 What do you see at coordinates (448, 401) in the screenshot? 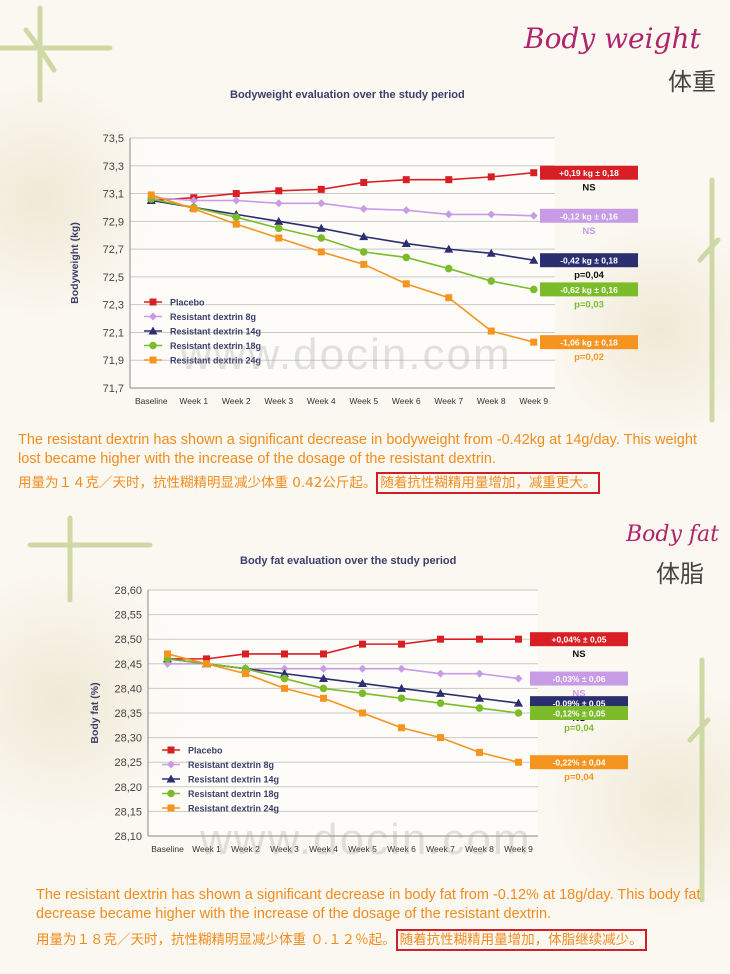
I see `x-tick-label: Week 7` at bounding box center [448, 401].